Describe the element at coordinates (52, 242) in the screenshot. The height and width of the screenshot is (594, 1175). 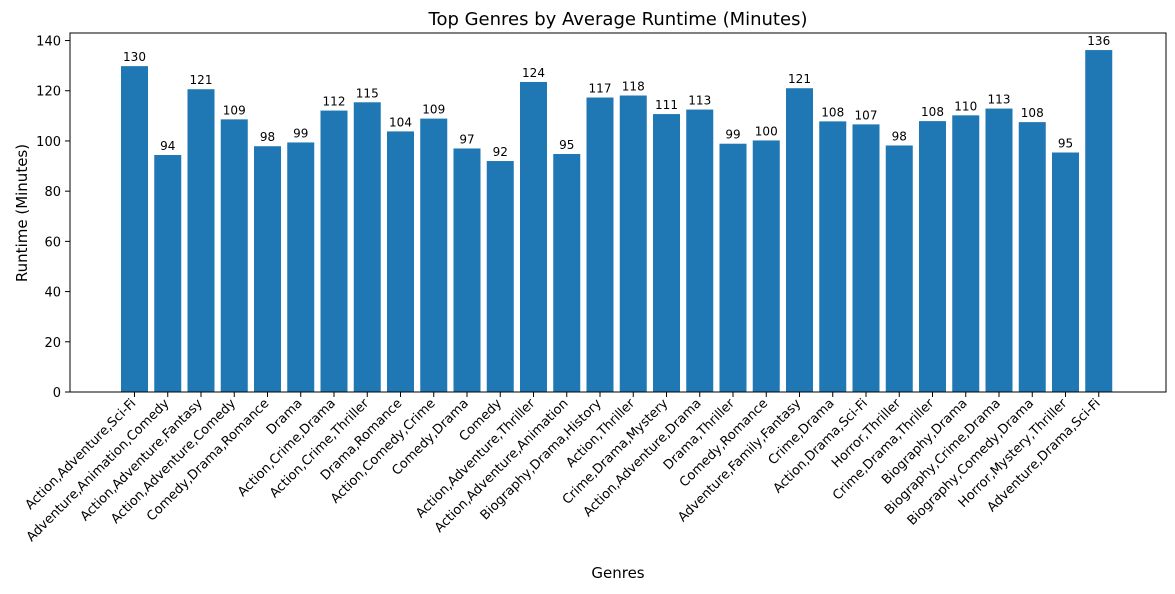
I see `y-tick-label: 60` at that location.